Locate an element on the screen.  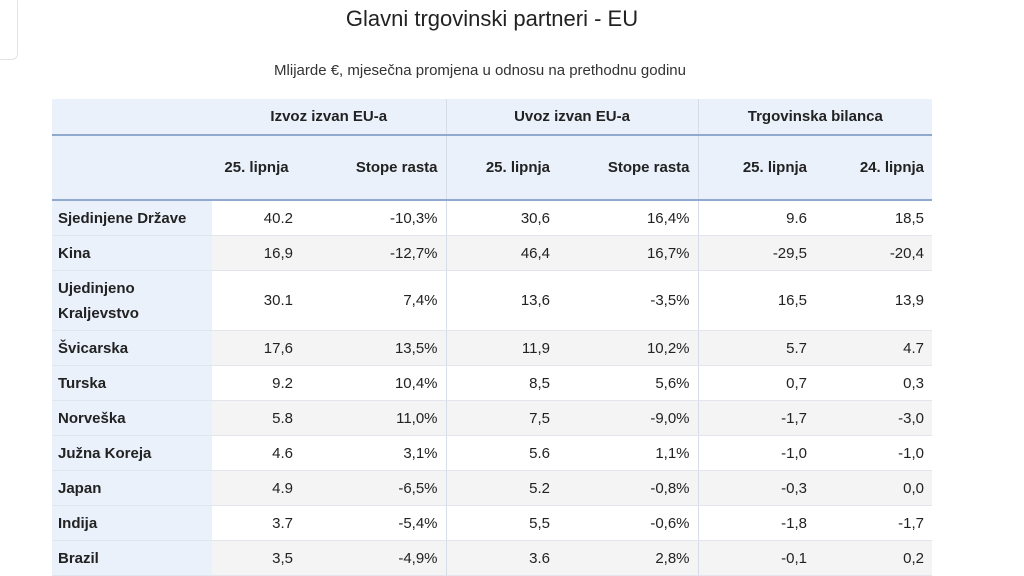
table-row: Turska 9.2 10,4% 8,5 5,6% 0,7 0,3 is located at coordinates (492, 383).